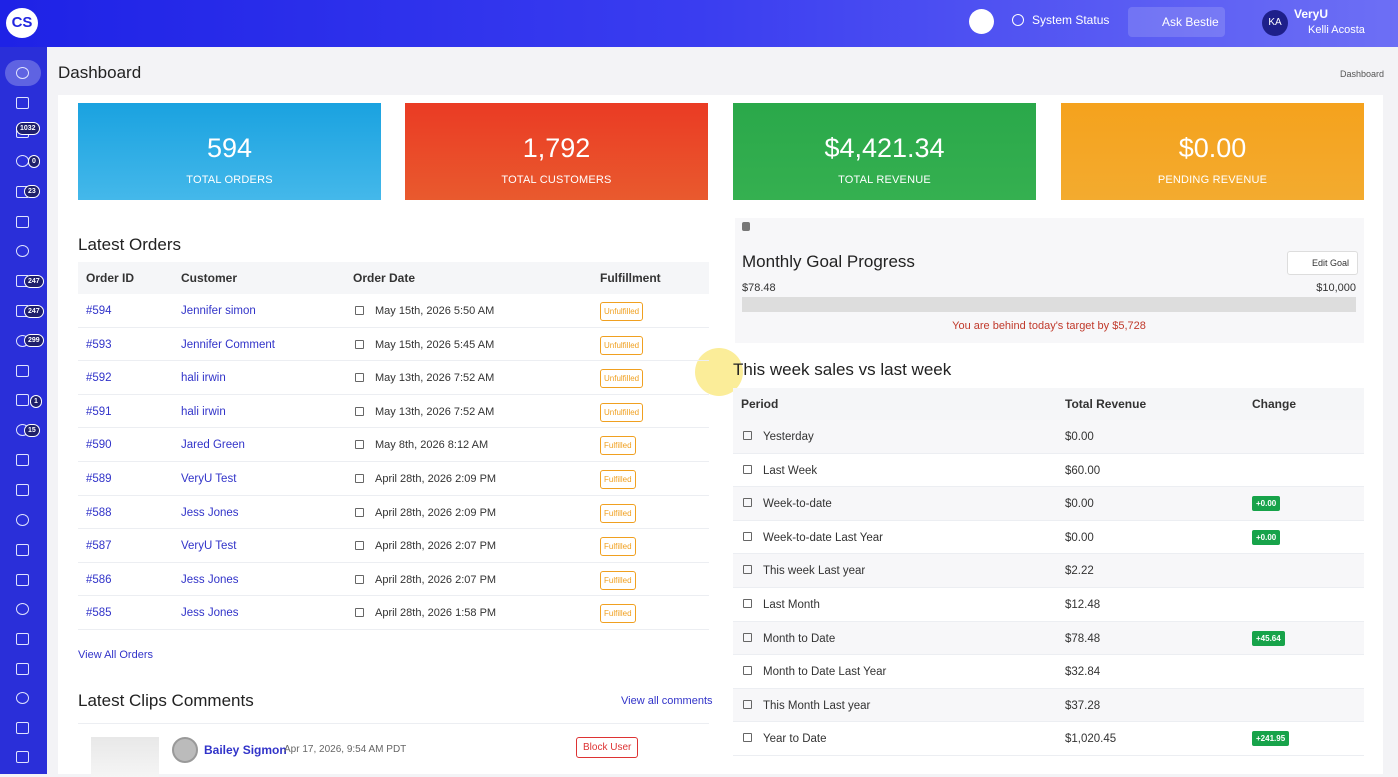 The width and height of the screenshot is (1398, 777). Describe the element at coordinates (99, 445) in the screenshot. I see `order-id: #590` at that location.